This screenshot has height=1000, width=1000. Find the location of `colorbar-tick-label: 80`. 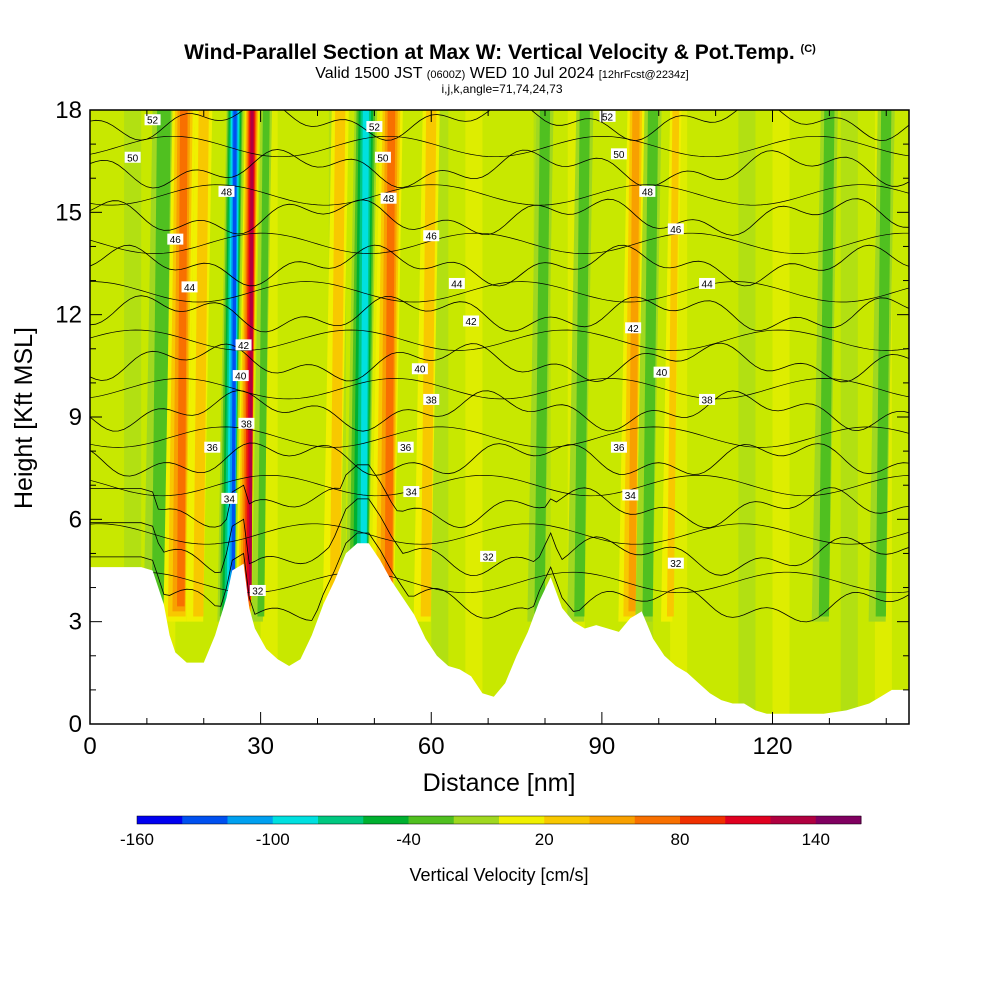

colorbar-tick-label: 80 is located at coordinates (680, 839).